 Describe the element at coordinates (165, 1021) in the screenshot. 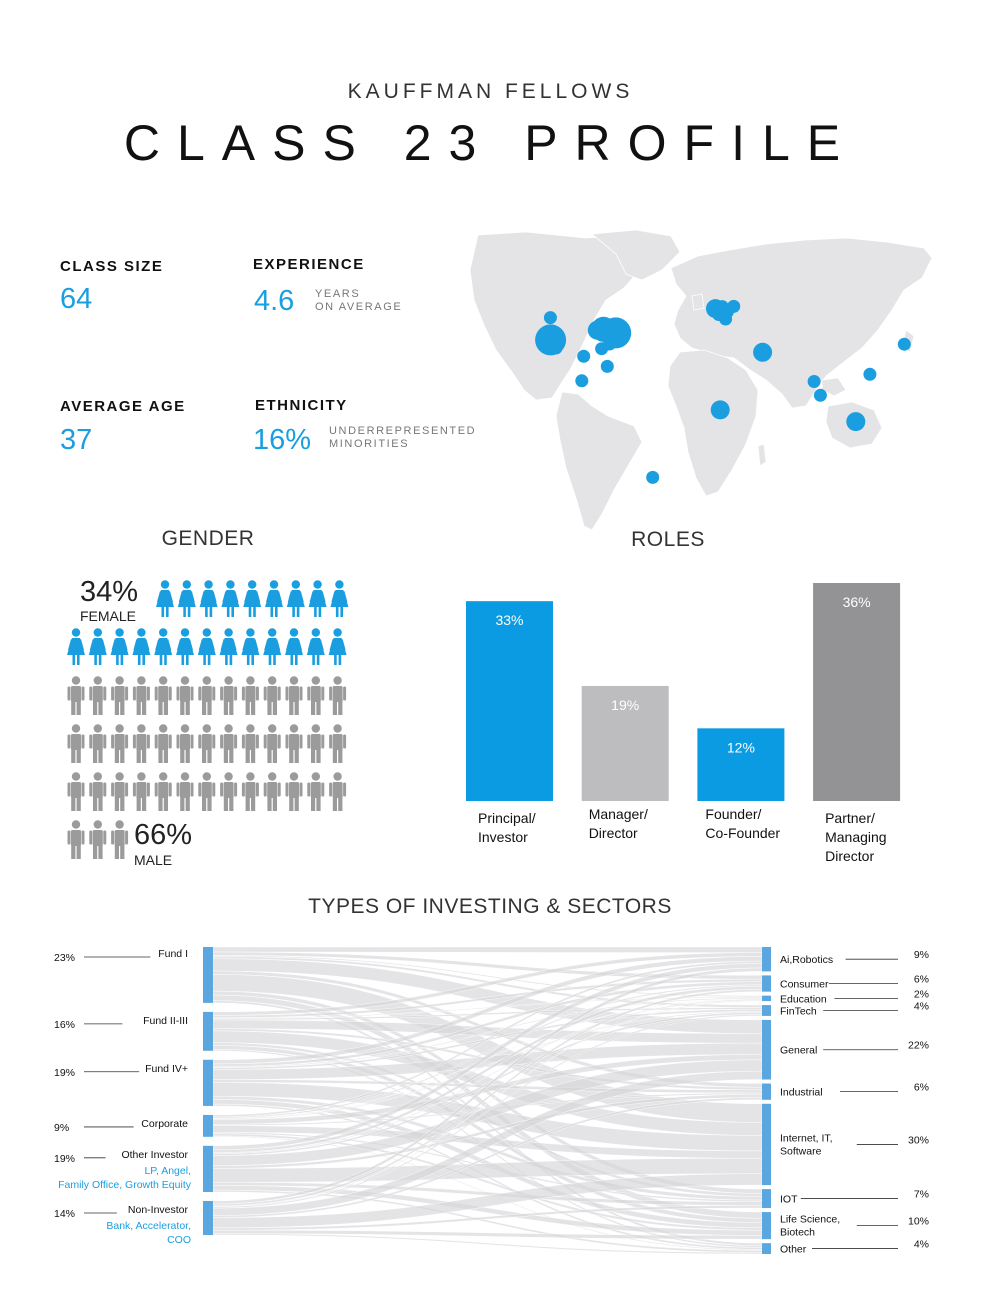

I see `sankey-source-name-2: Fund II-III` at that location.